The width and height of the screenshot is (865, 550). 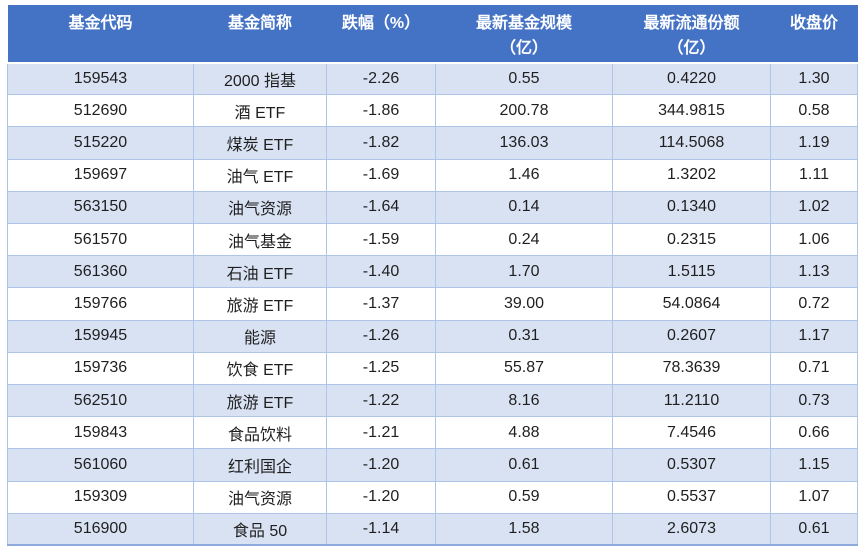 I want to click on table-row: 516900 食品 50 -1.14 1.58 2.6073 0.61, so click(x=432, y=529).